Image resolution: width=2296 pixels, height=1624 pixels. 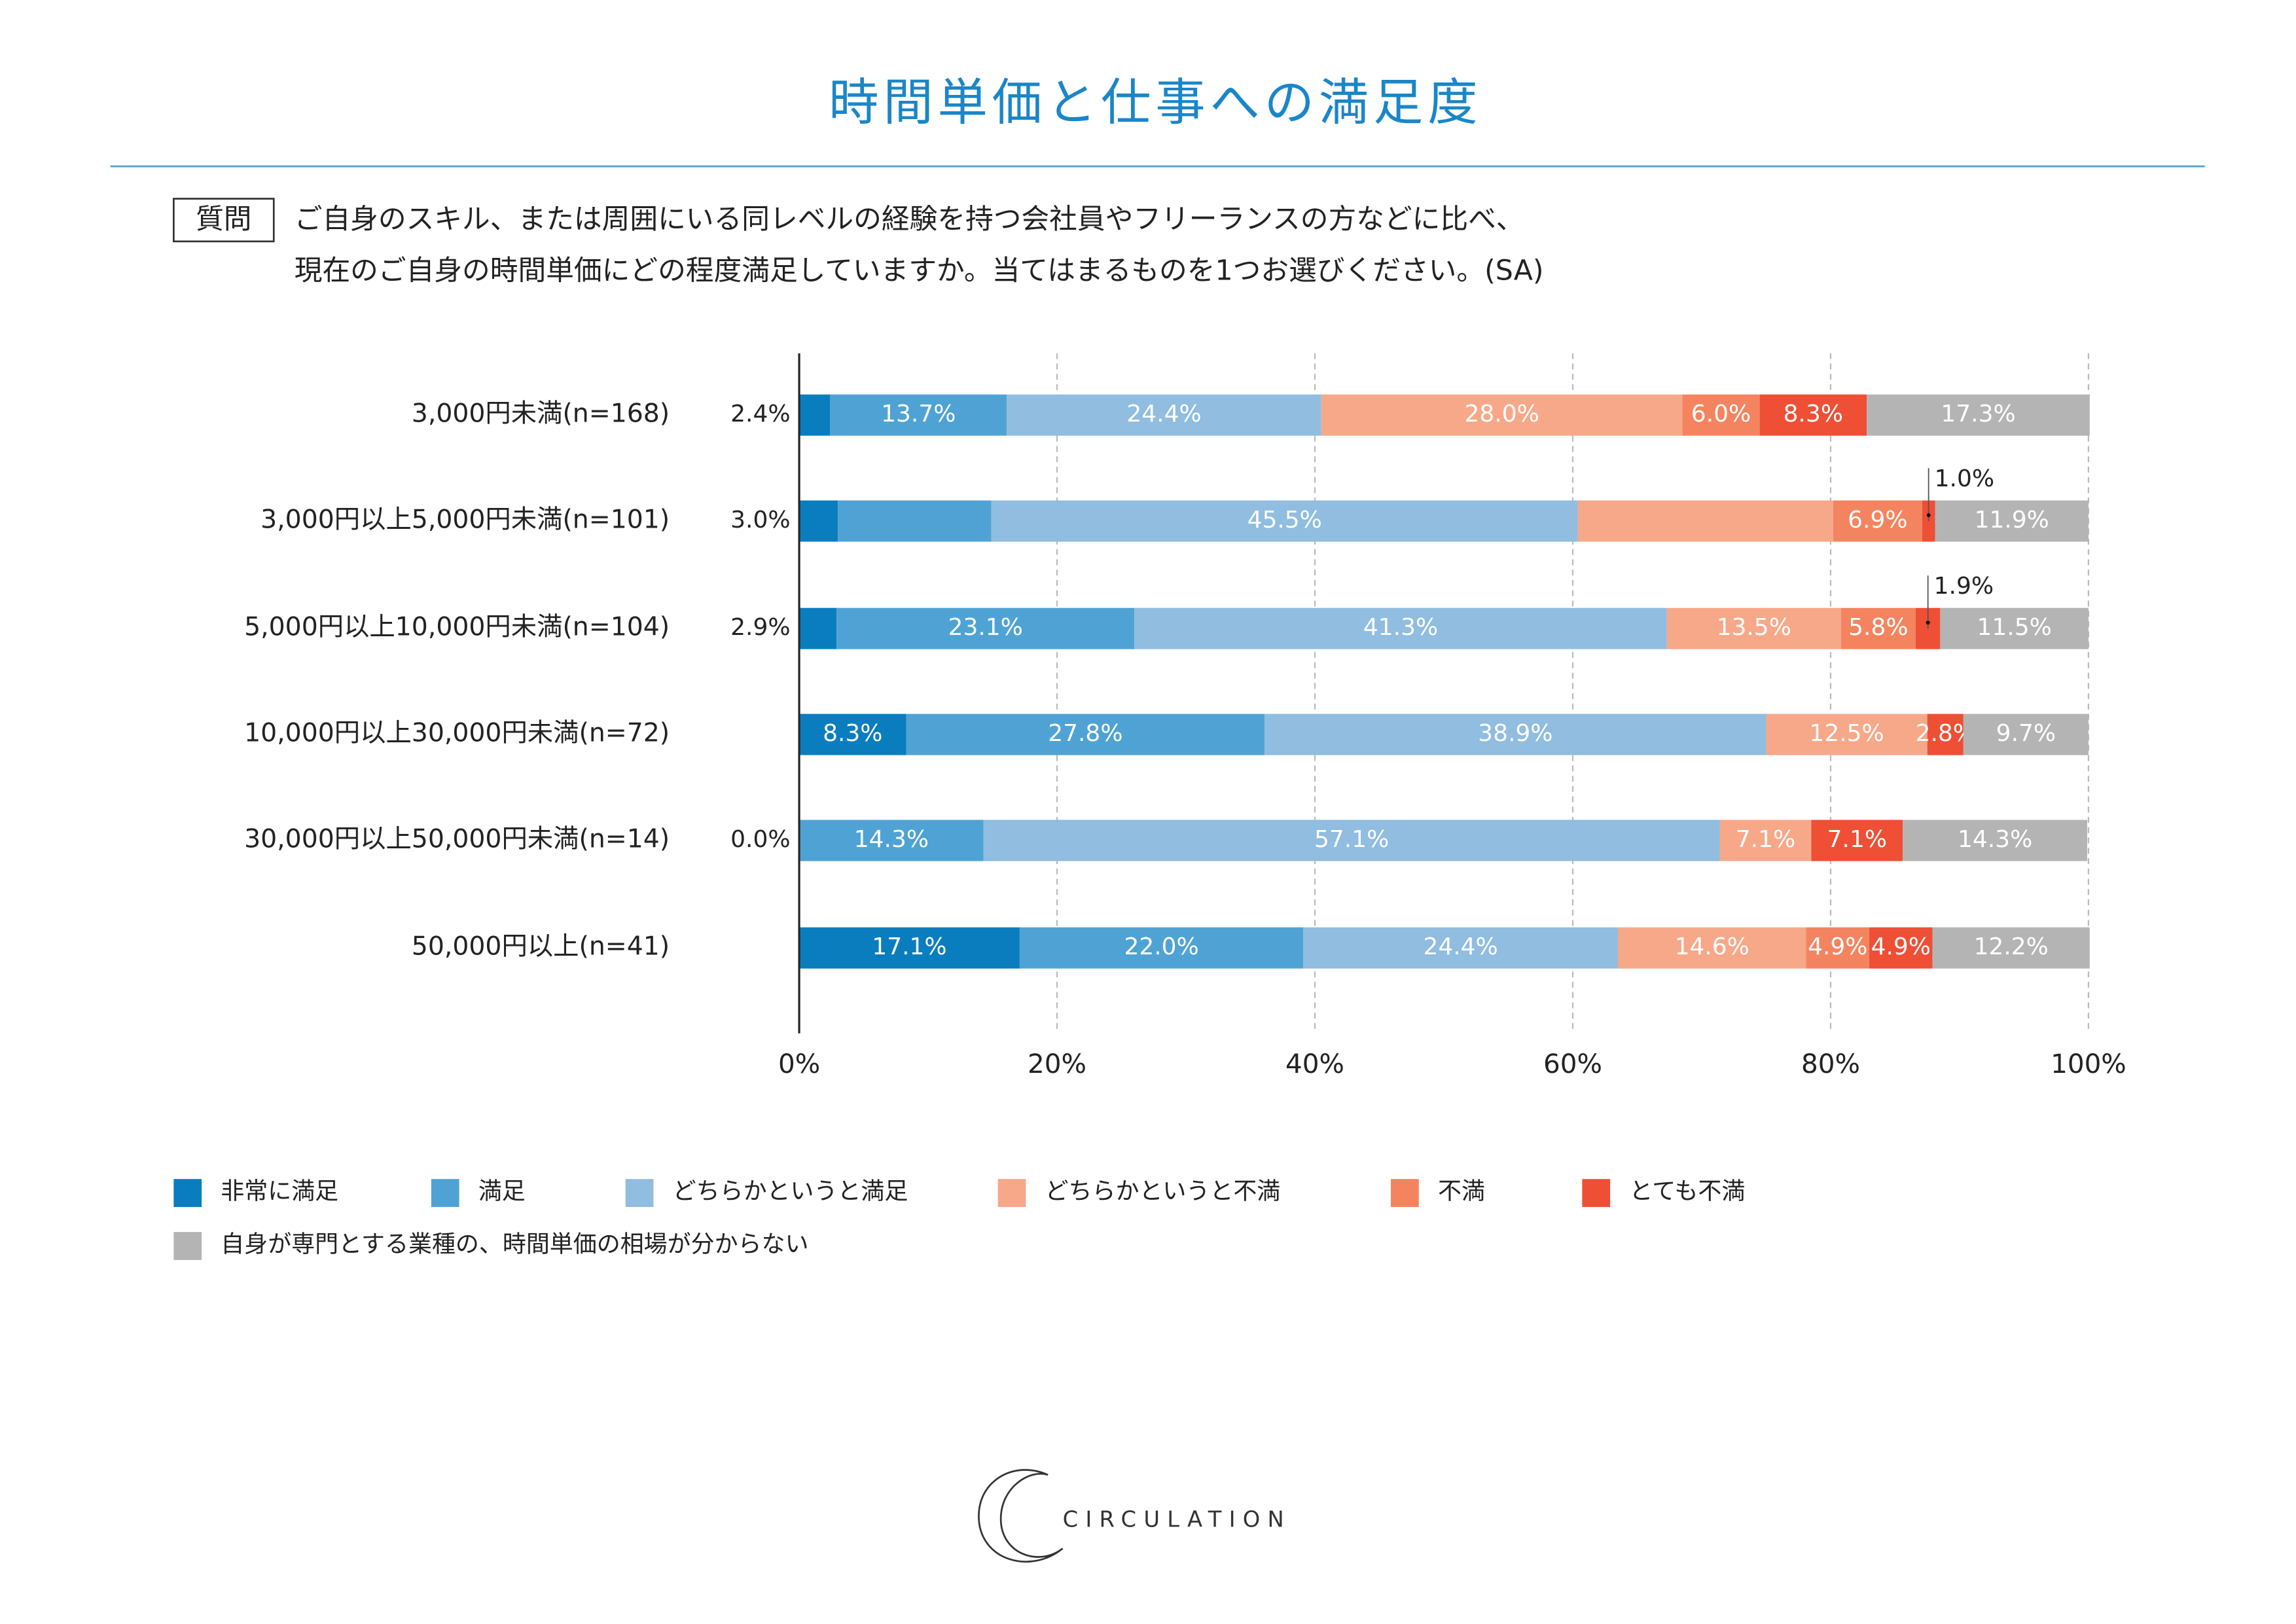 I want to click on value-label: 12.2%, so click(x=2011, y=946).